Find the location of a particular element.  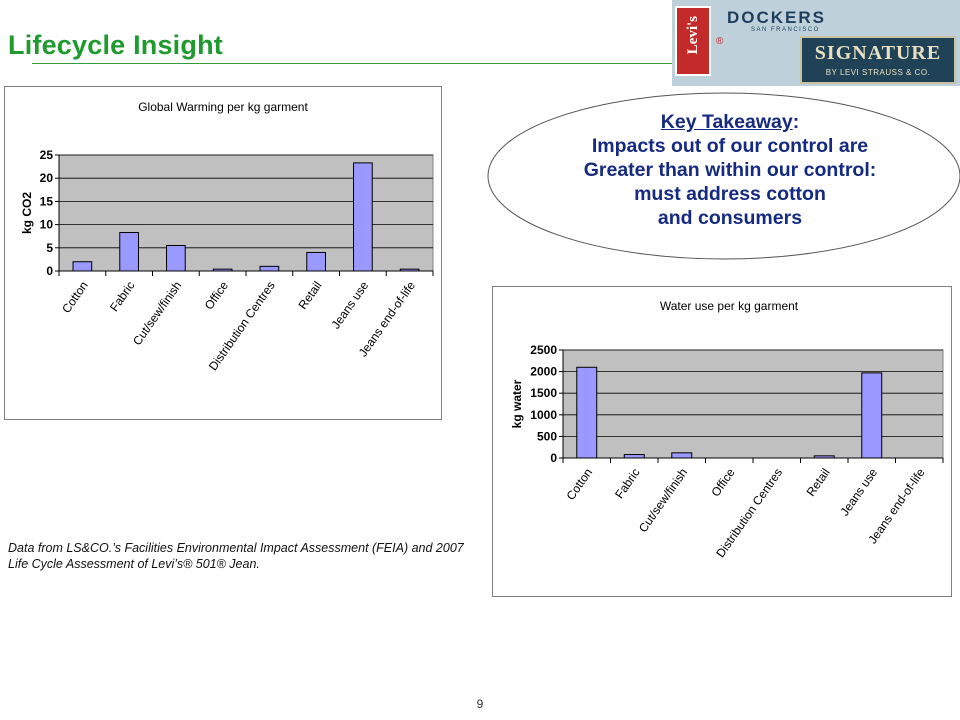

signature-logo: SIGNATURE BY LEVI STRAUSS & CO. is located at coordinates (878, 60).